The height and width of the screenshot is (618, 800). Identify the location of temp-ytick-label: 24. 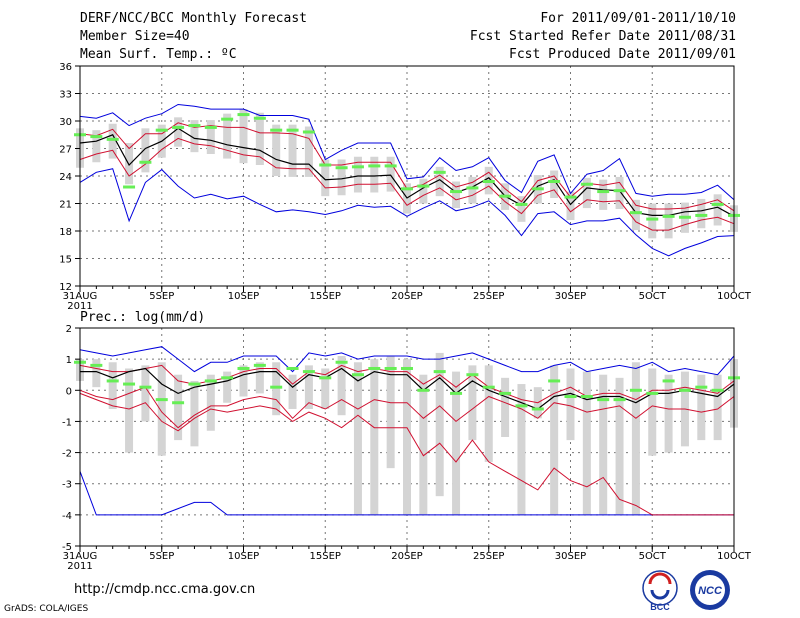
(65, 177).